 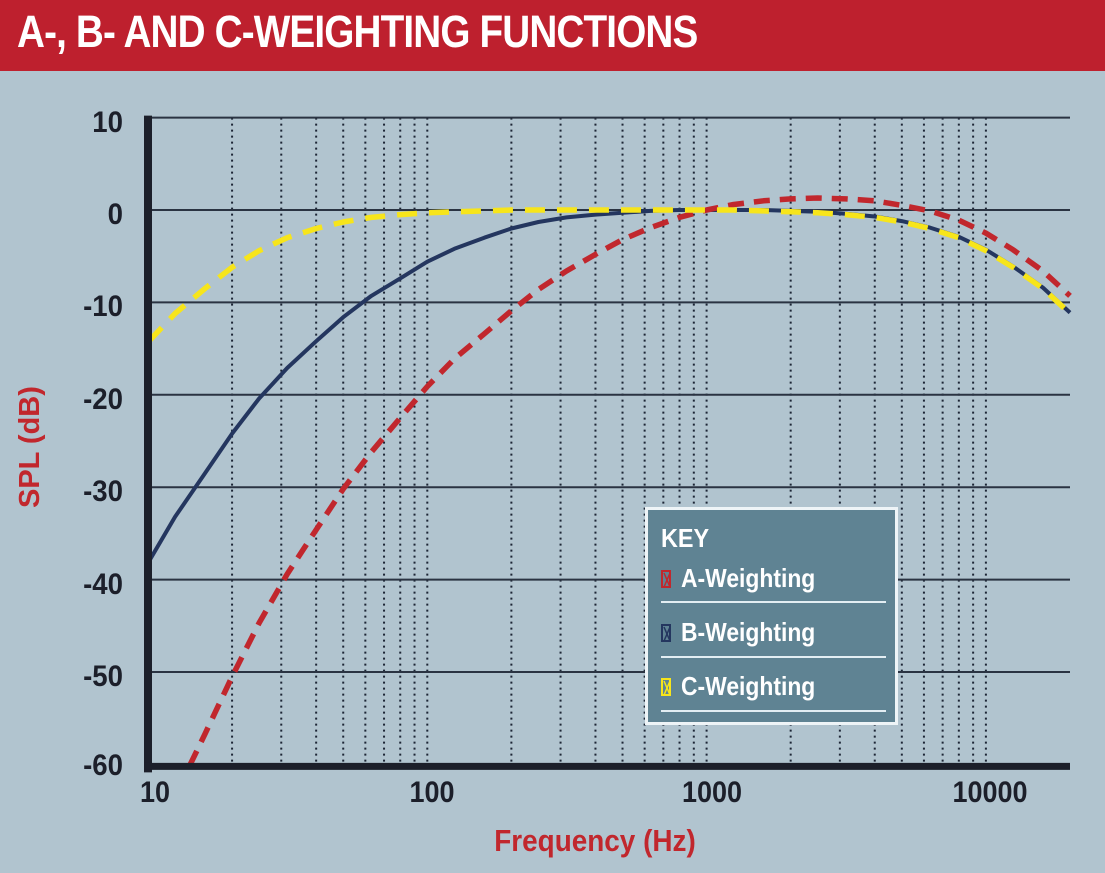 I want to click on a-weighting-swatch-icon, so click(x=666, y=579).